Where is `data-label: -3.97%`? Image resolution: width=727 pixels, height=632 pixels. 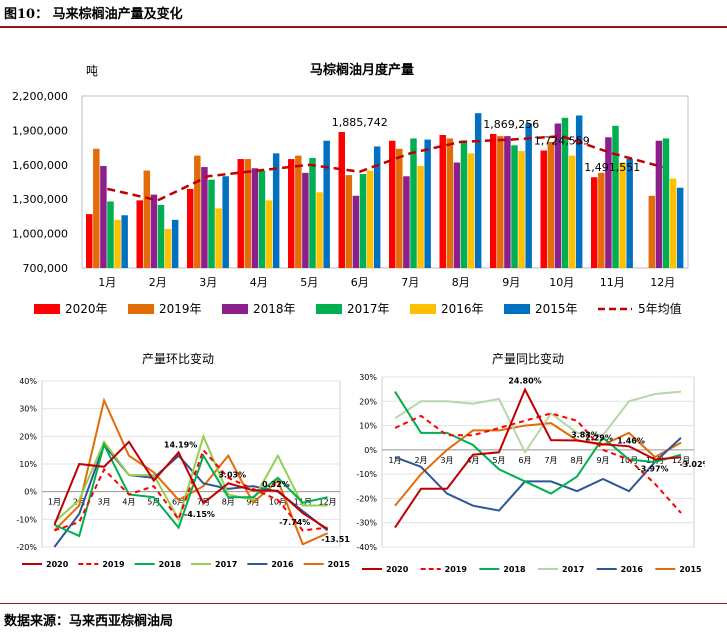
data-label: -3.97% is located at coordinates (652, 468).